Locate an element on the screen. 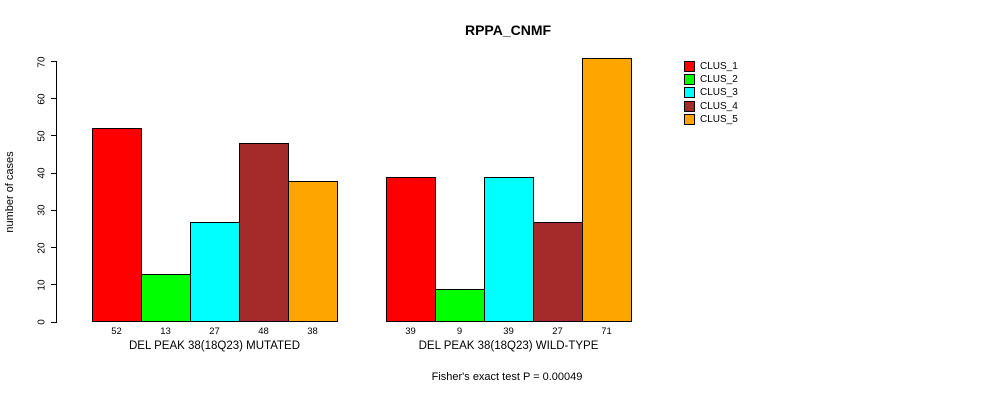 The width and height of the screenshot is (990, 400). footer-annotation: Fisher's exact test P = 0.00049 is located at coordinates (507, 377).